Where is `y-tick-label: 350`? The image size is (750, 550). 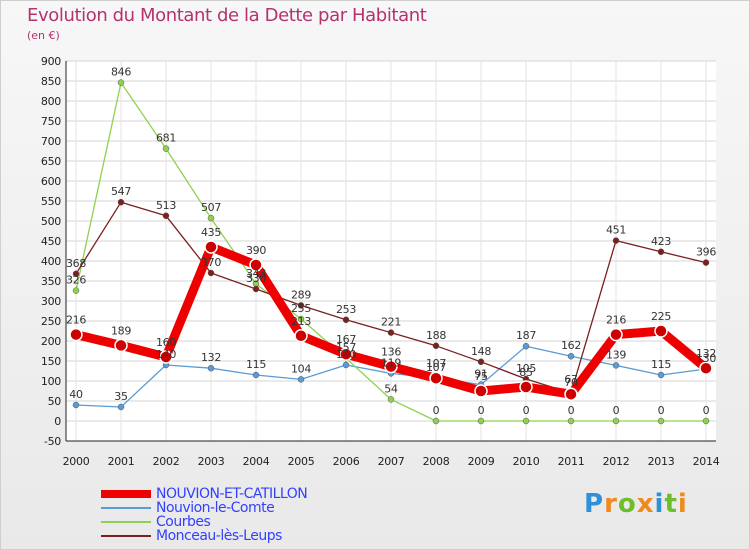
y-tick-label: 350 is located at coordinates (51, 281).